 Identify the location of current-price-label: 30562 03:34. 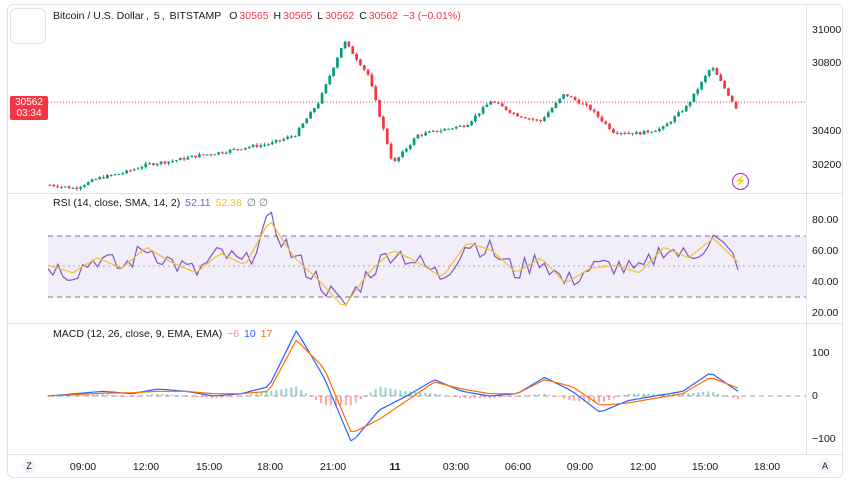
(29, 108).